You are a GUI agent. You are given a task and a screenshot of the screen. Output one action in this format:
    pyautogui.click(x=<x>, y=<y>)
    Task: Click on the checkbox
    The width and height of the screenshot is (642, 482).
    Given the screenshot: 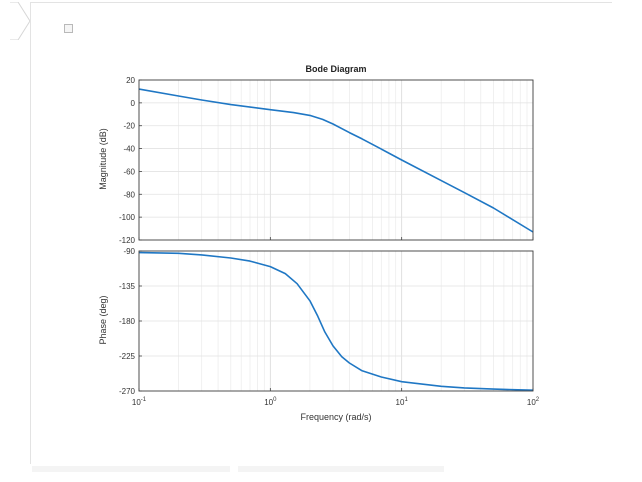 What is the action you would take?
    pyautogui.click(x=68, y=28)
    